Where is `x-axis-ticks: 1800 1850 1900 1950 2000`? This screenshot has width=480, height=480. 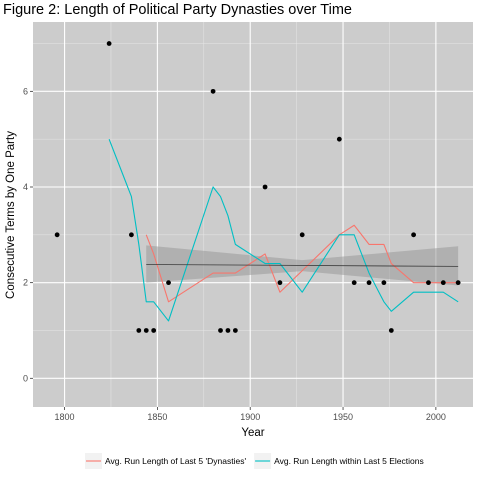
x-axis-ticks: 1800 1850 1900 1950 2000 is located at coordinates (250, 414).